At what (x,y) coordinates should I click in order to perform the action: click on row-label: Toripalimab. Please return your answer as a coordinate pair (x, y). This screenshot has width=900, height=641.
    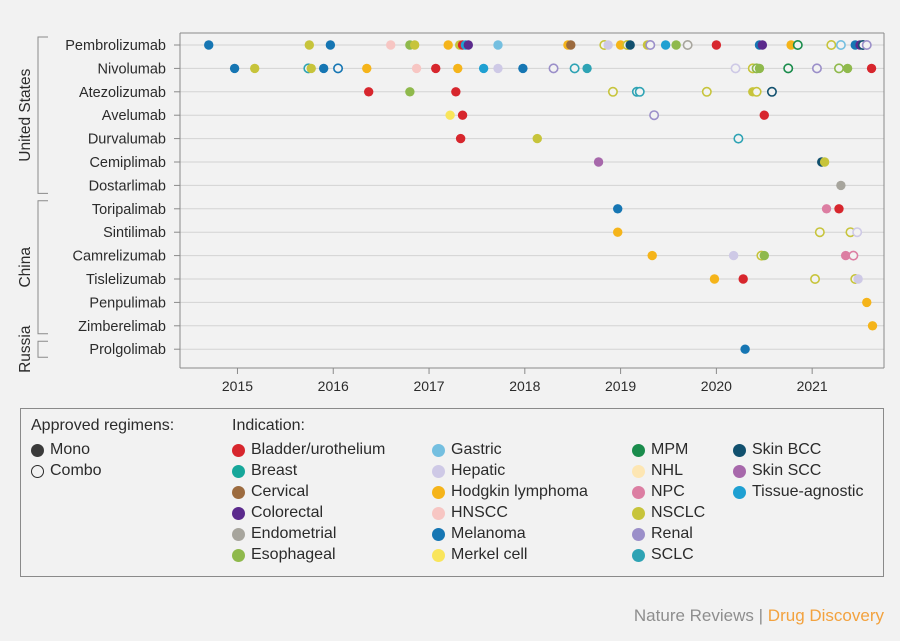
    Looking at the image, I should click on (129, 210).